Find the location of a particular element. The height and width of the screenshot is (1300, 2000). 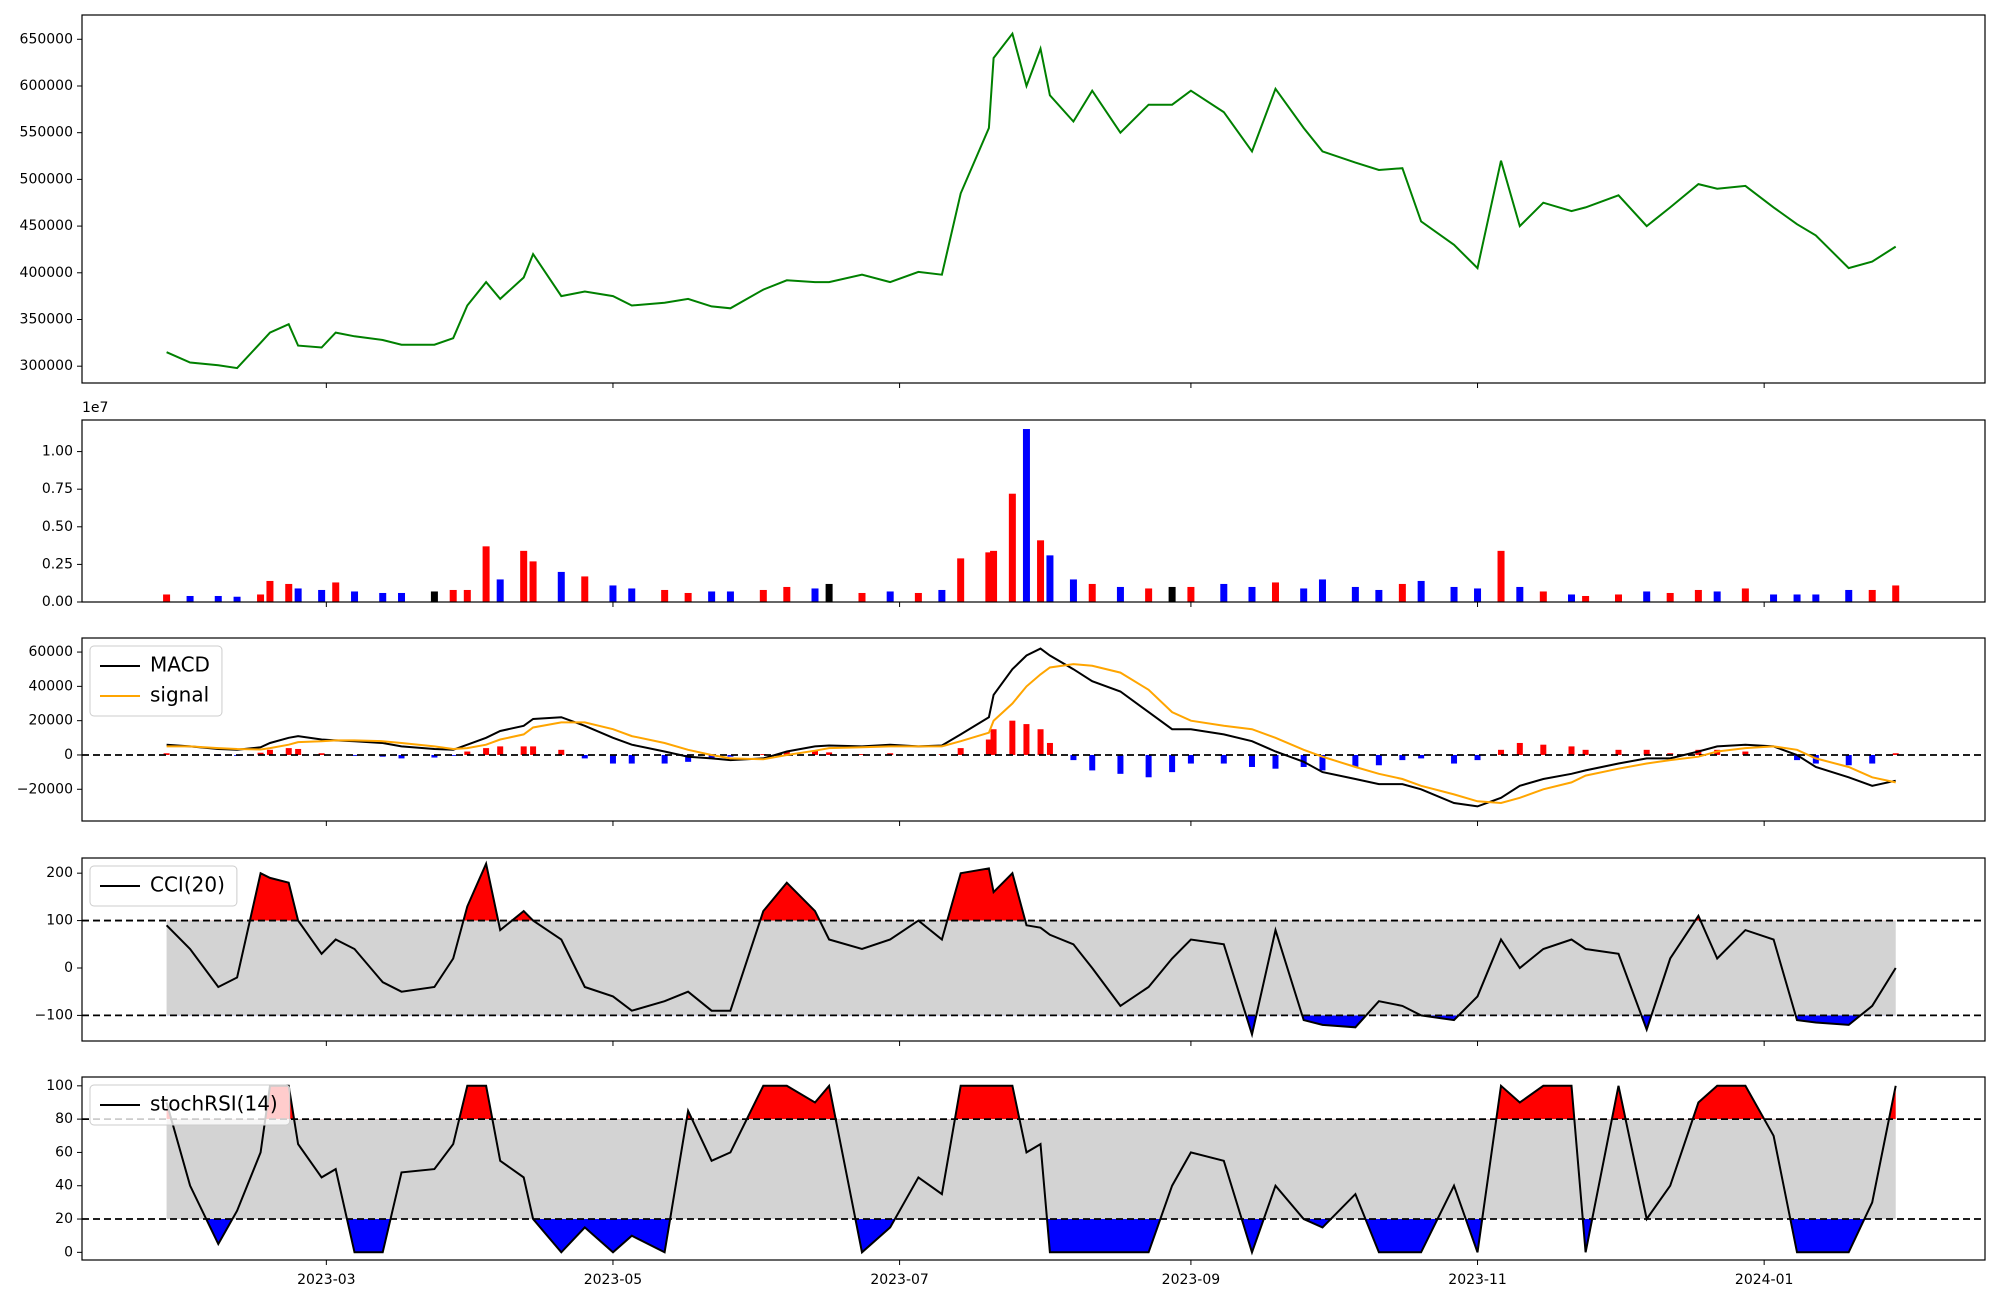

y-tick-label: 400000 is located at coordinates (46, 273).